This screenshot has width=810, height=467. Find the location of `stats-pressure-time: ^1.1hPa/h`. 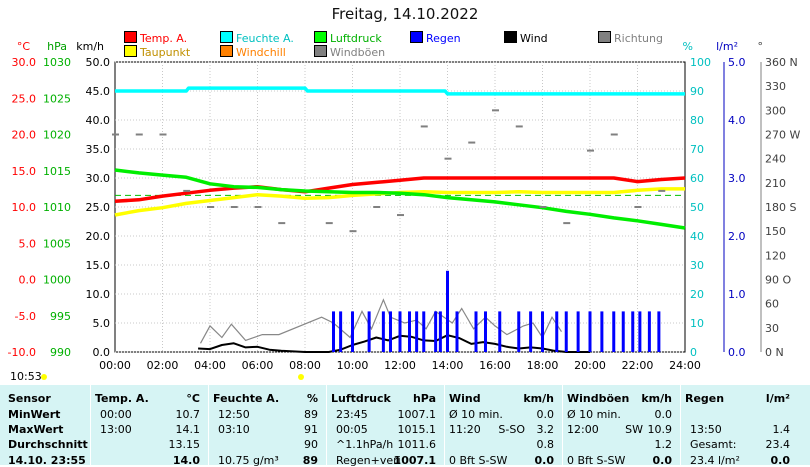

stats-pressure-time: ^1.1hPa/h is located at coordinates (365, 444).